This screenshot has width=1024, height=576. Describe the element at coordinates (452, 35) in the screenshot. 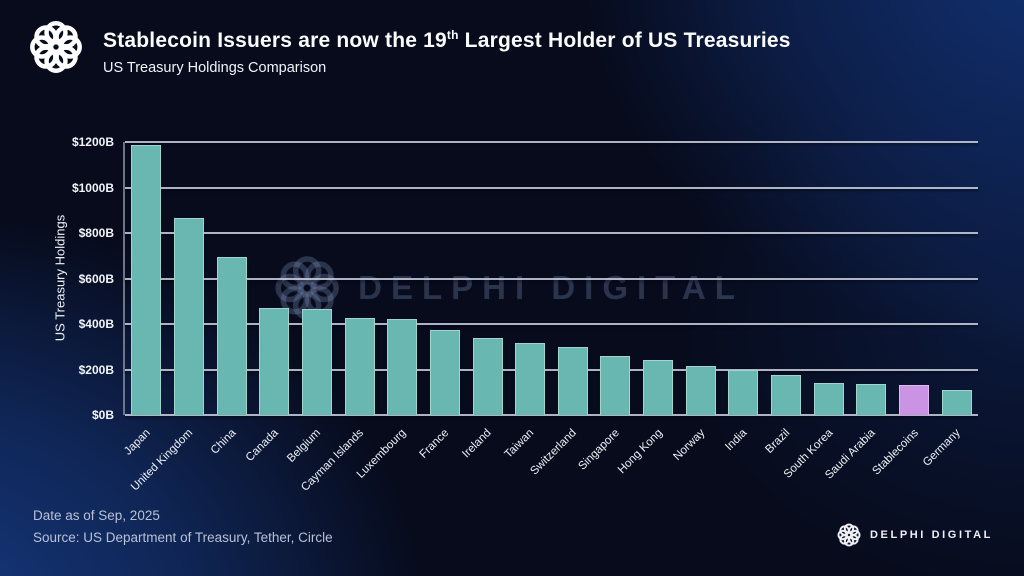

I see `title-superscript: th` at that location.